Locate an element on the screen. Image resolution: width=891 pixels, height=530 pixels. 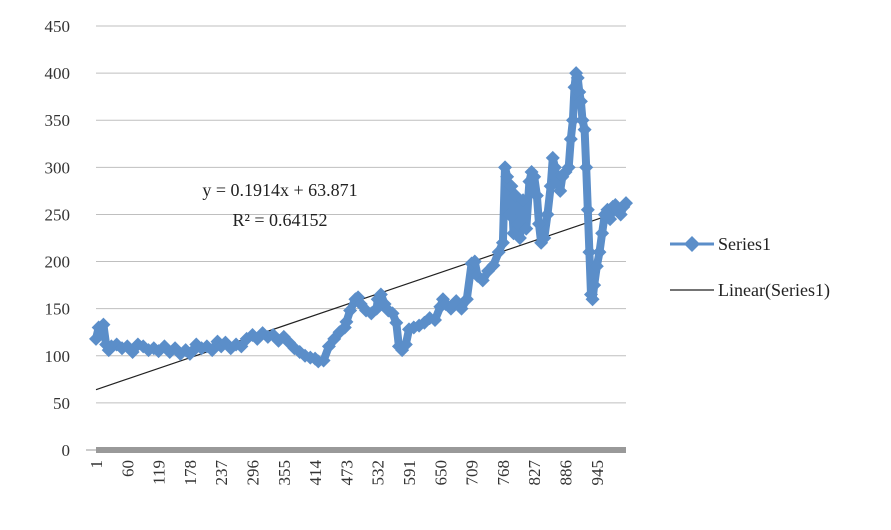
x-tick-label-650: 650 is located at coordinates (440, 473).